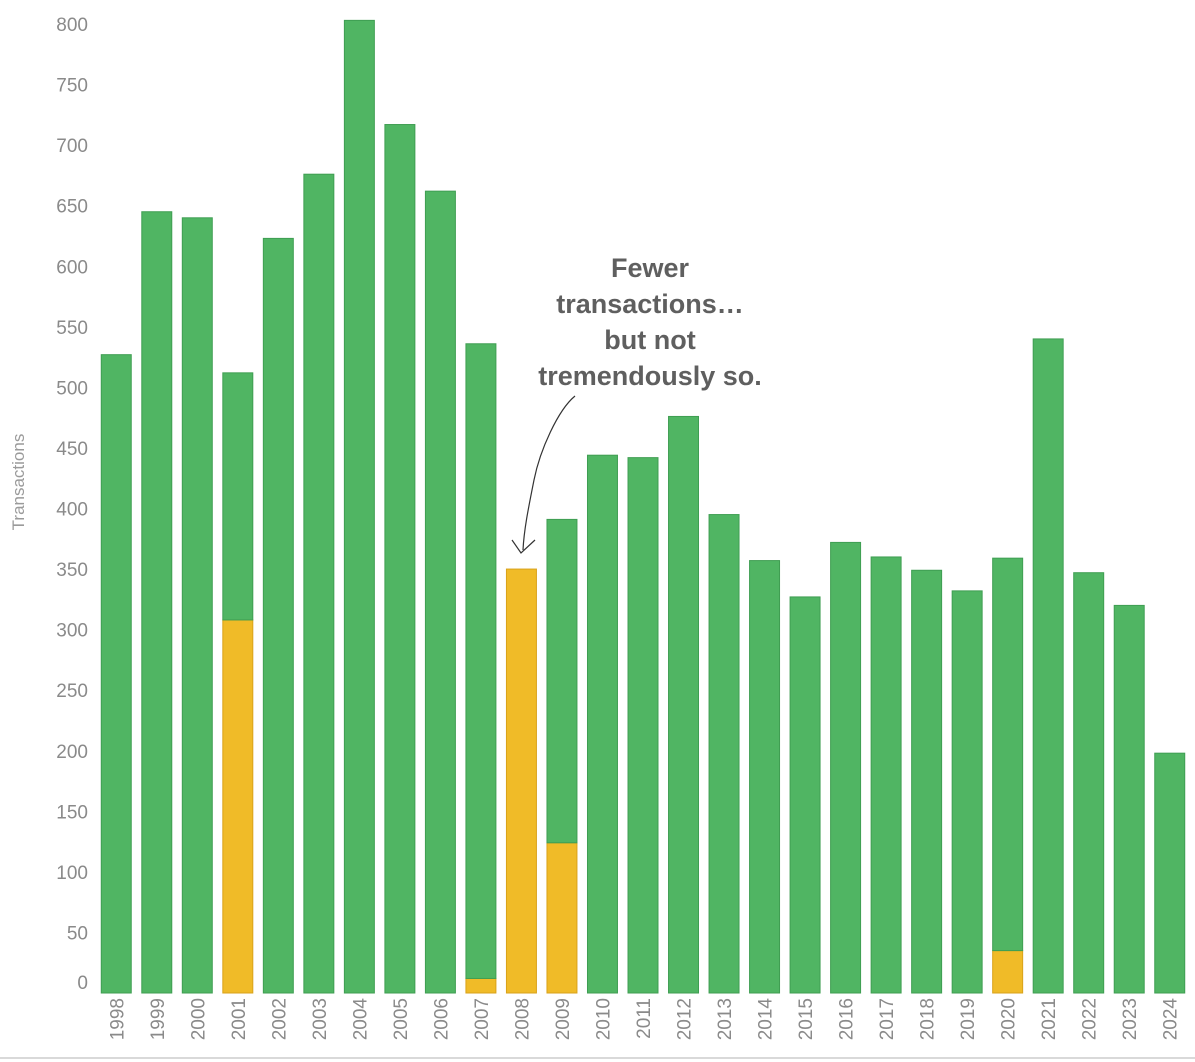  What do you see at coordinates (602, 724) in the screenshot?
I see `bar-2010-base` at bounding box center [602, 724].